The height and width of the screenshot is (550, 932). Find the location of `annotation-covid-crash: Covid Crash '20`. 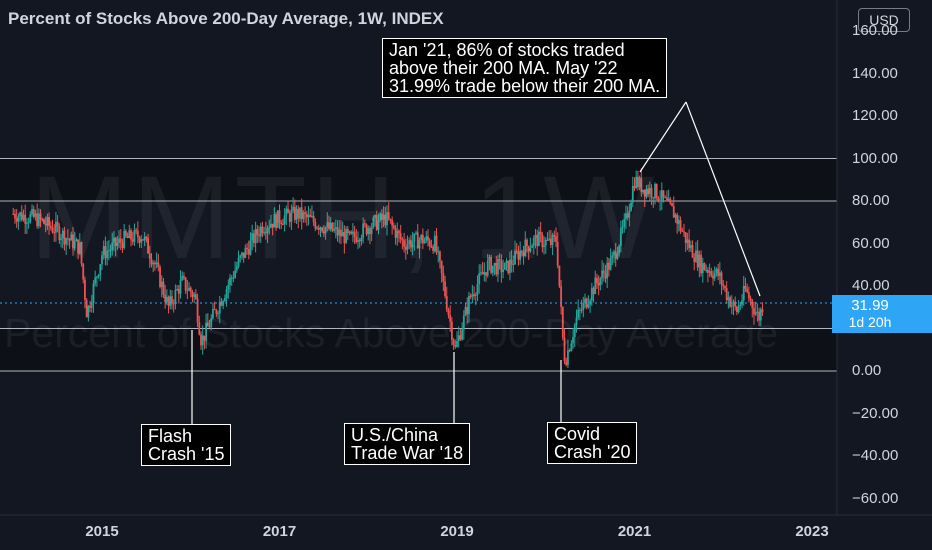

annotation-covid-crash: Covid Crash '20 is located at coordinates (592, 443).